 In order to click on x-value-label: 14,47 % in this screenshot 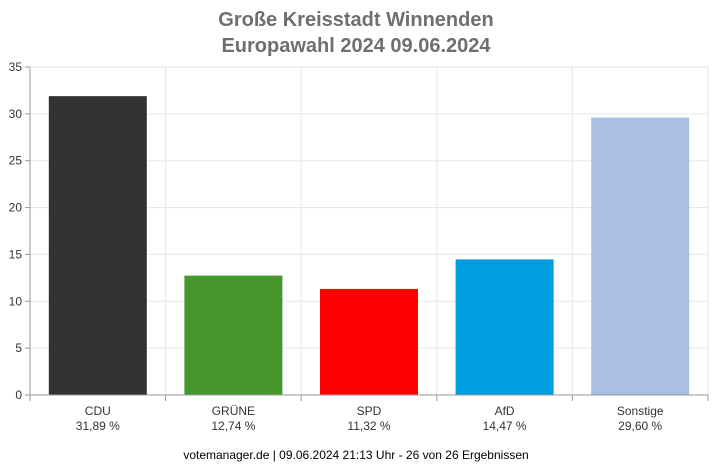, I will do `click(505, 426)`.